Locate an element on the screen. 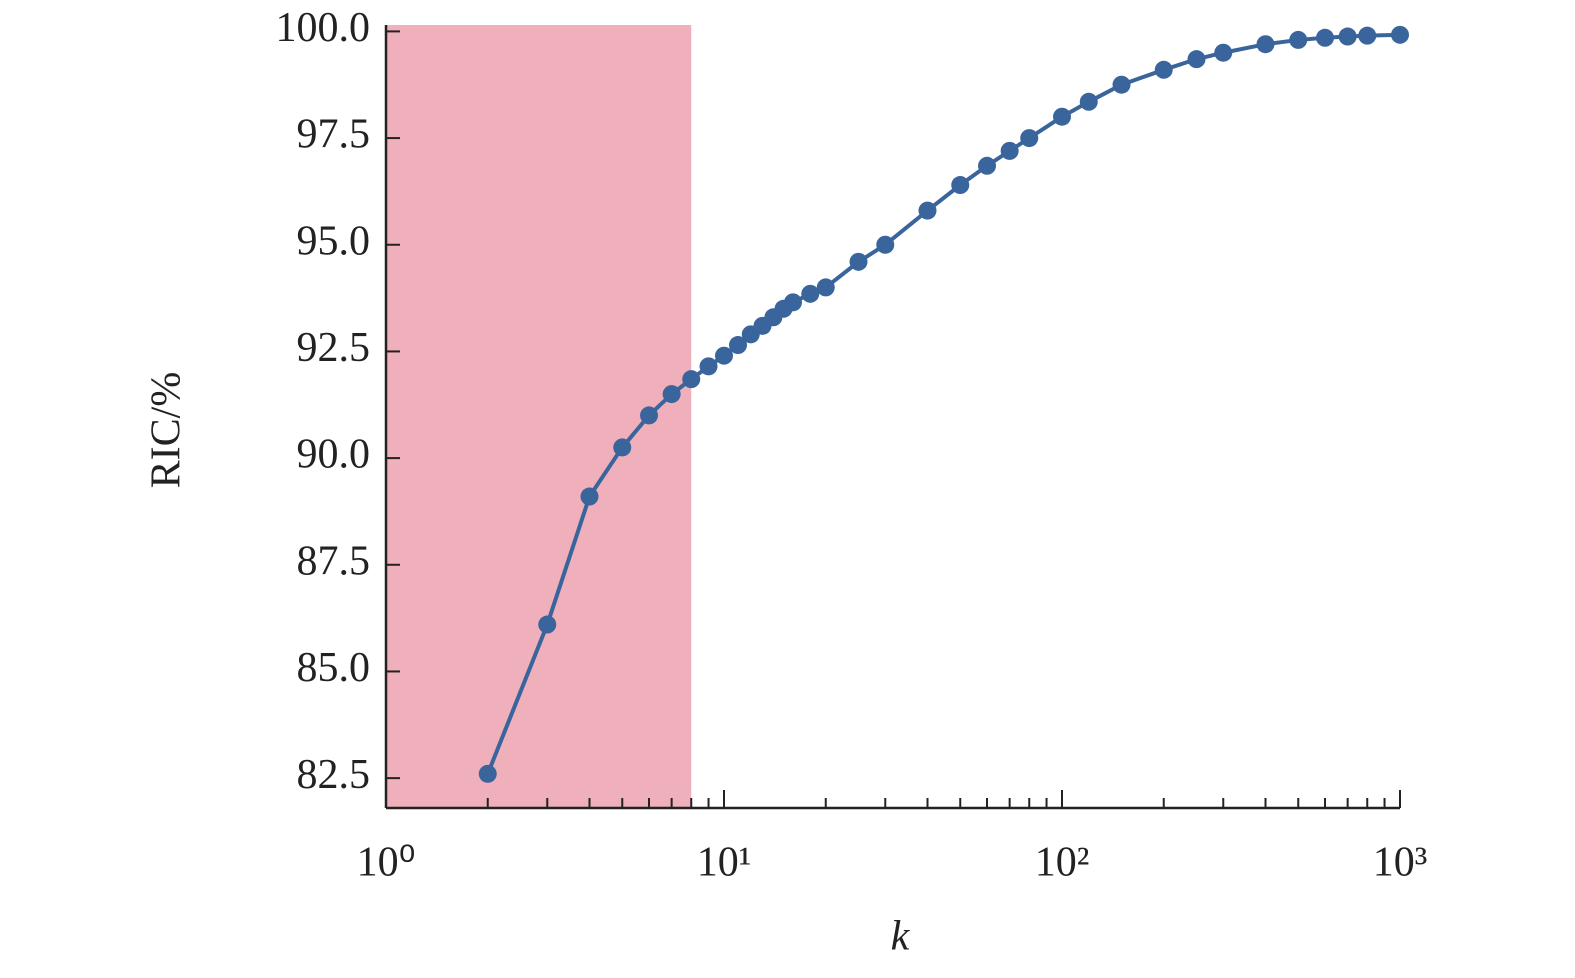 The image size is (1575, 978). y-tick-label: 82.5 is located at coordinates (334, 775).